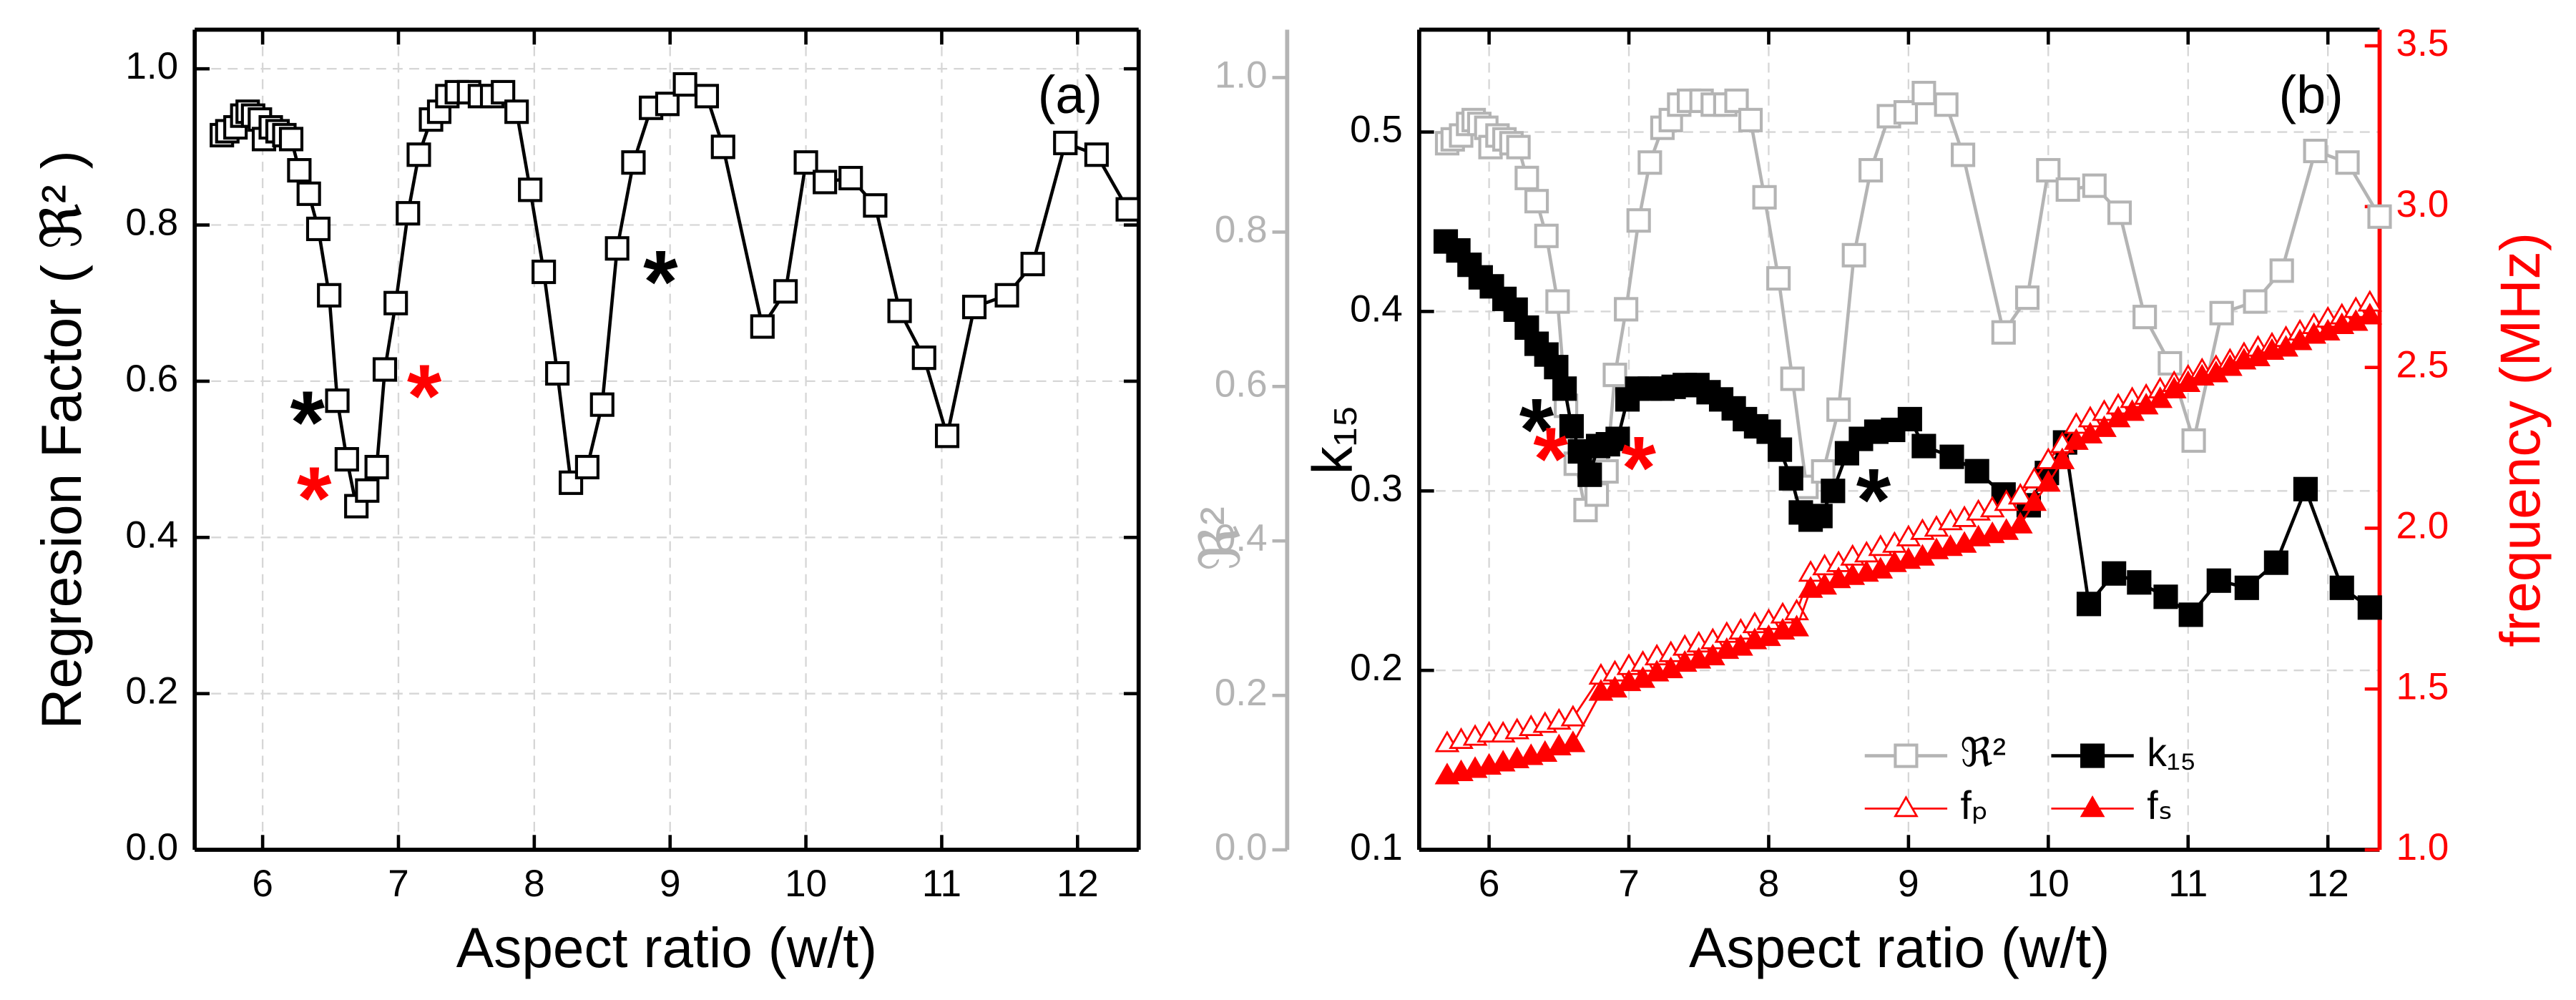 The height and width of the screenshot is (1000, 2576). I want to click on legend-text: fₚ, so click(1975, 805).